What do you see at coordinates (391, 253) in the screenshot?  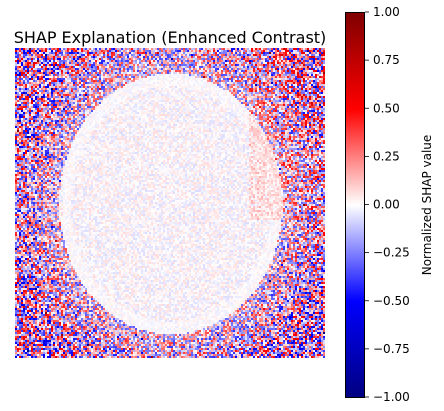 I see `colorbar-tick-label: −0.25` at bounding box center [391, 253].